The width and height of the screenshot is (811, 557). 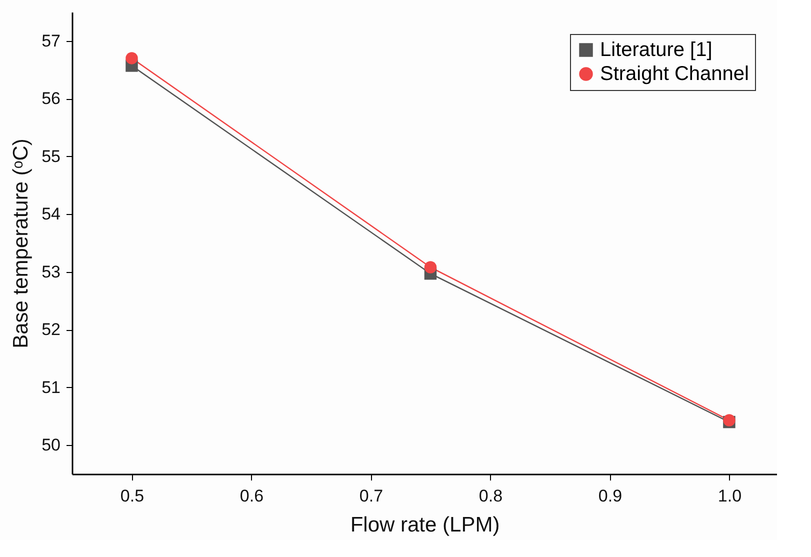 What do you see at coordinates (656, 50) in the screenshot?
I see `legend-label: Literature [1]` at bounding box center [656, 50].